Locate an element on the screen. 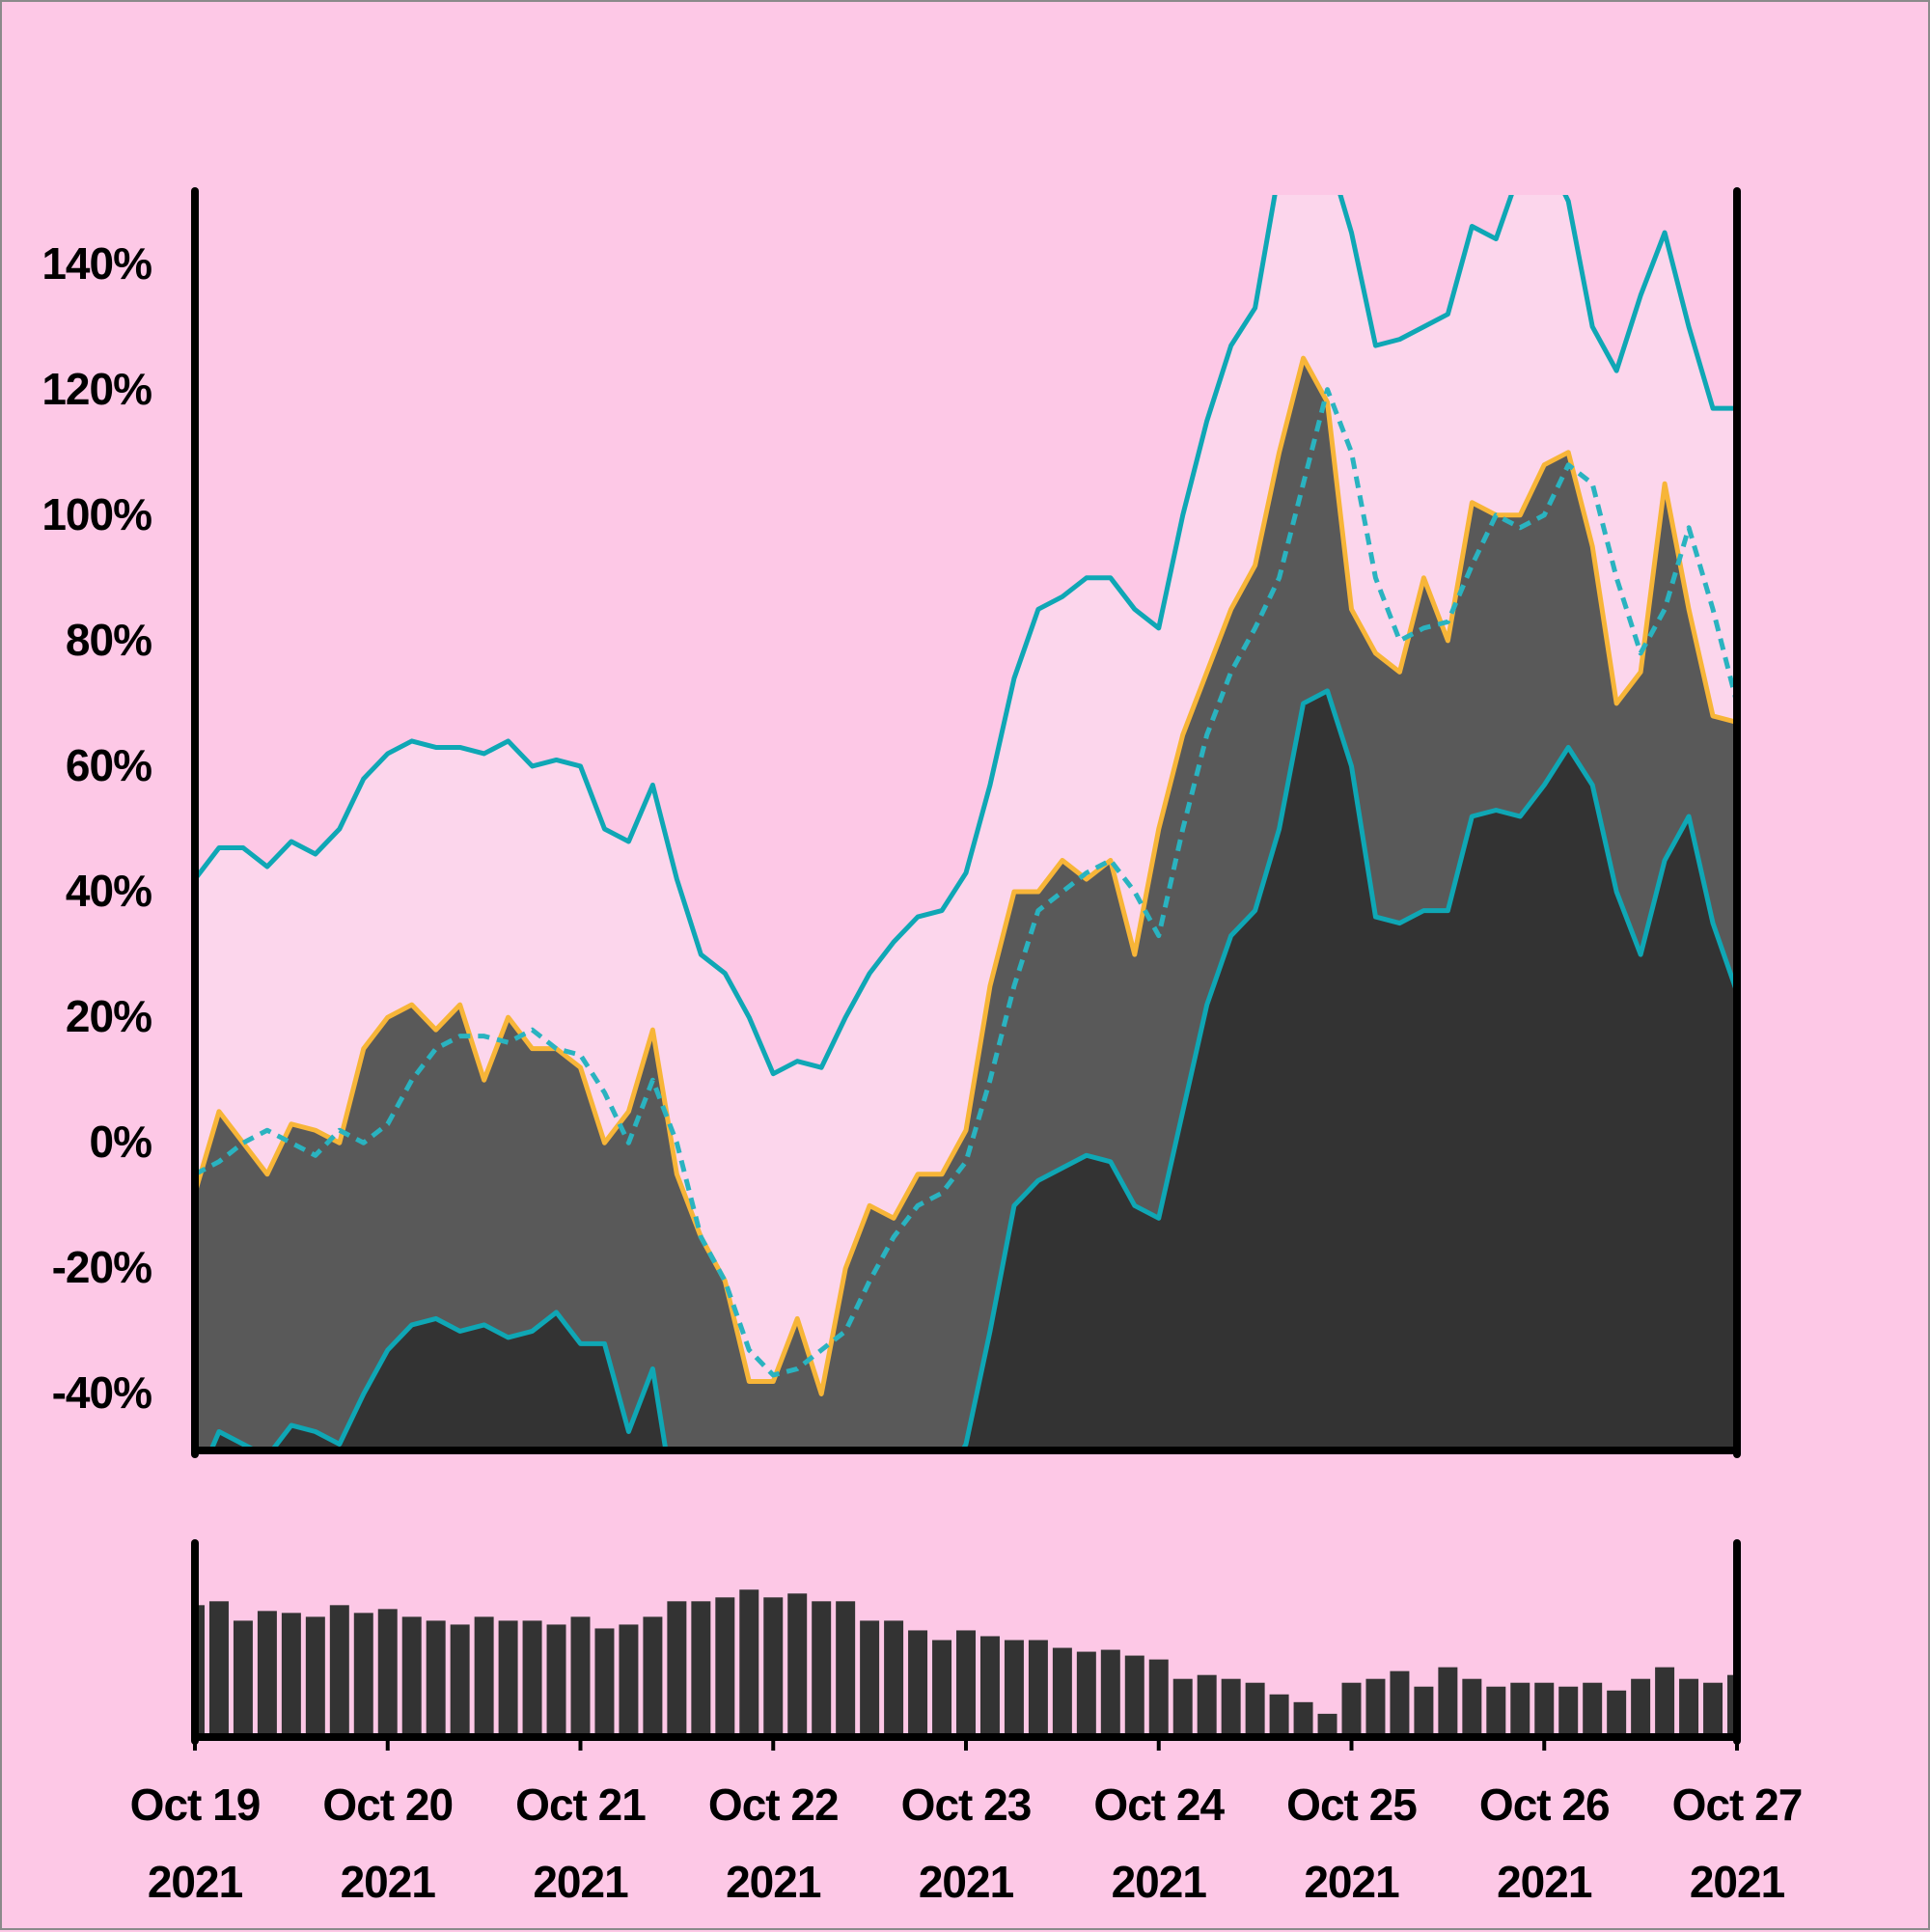 The height and width of the screenshot is (1932, 1930). x-tick-label: Oct 22 2021 is located at coordinates (773, 1843).